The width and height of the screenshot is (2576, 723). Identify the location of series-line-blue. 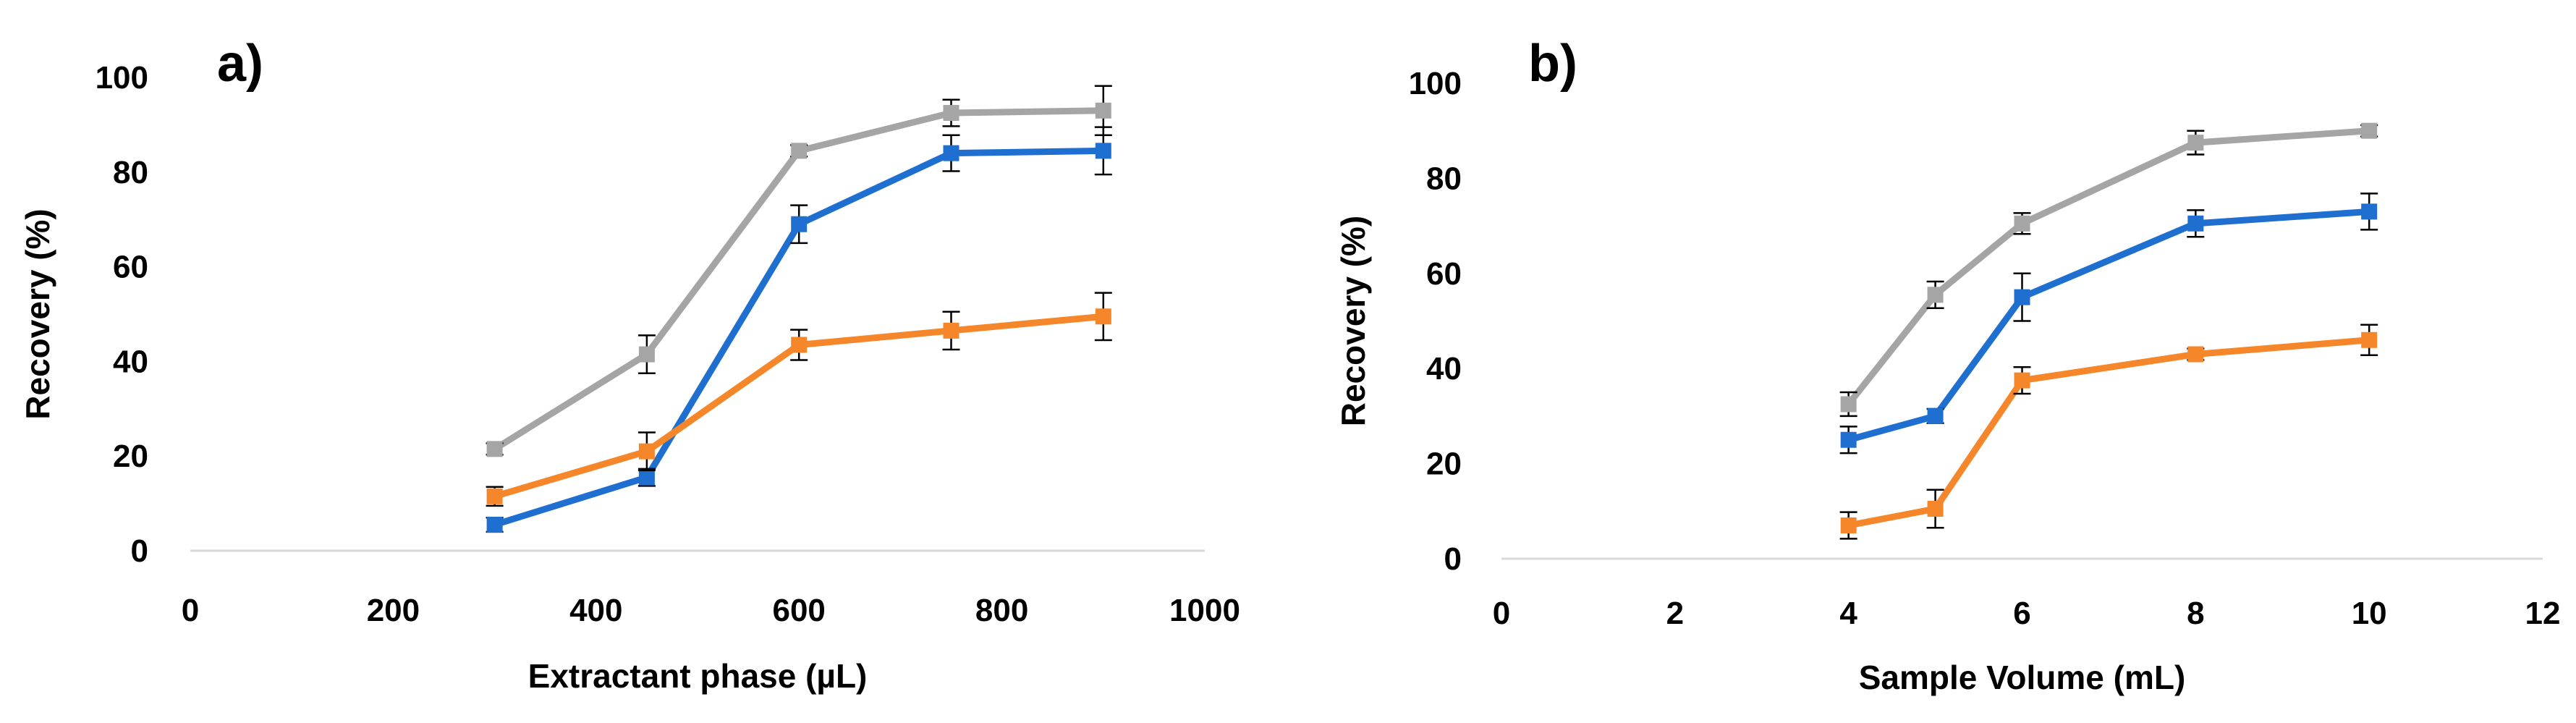
(2108, 326).